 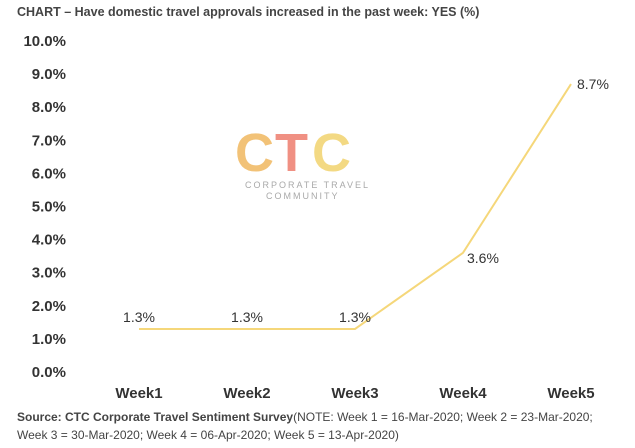 I want to click on y-tick-label: 6.0%, so click(x=49, y=173).